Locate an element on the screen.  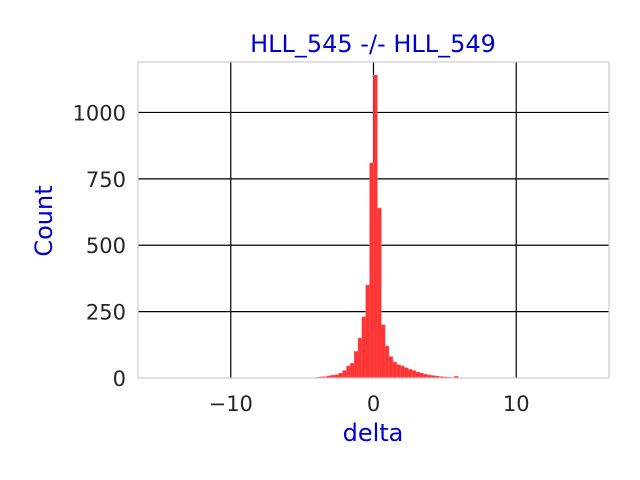
chart-title: HLL_545 -/- HLL_549 is located at coordinates (373, 44).